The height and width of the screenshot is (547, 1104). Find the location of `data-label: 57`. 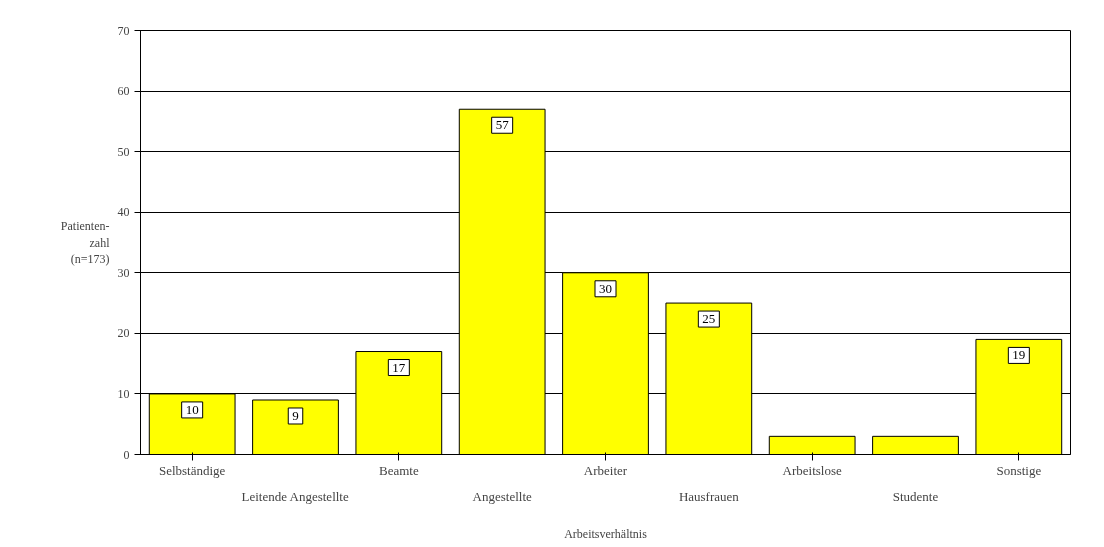

data-label: 57 is located at coordinates (502, 125).